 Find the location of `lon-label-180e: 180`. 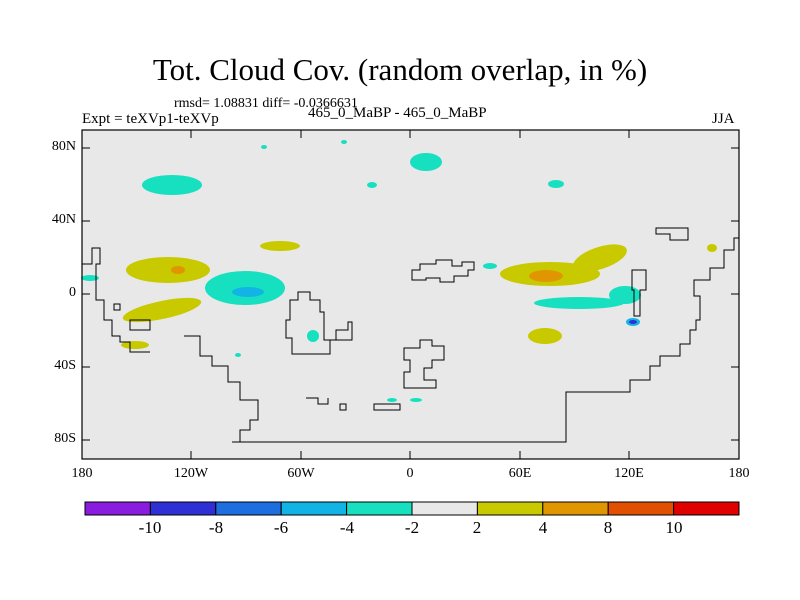

lon-label-180e: 180 is located at coordinates (739, 473).